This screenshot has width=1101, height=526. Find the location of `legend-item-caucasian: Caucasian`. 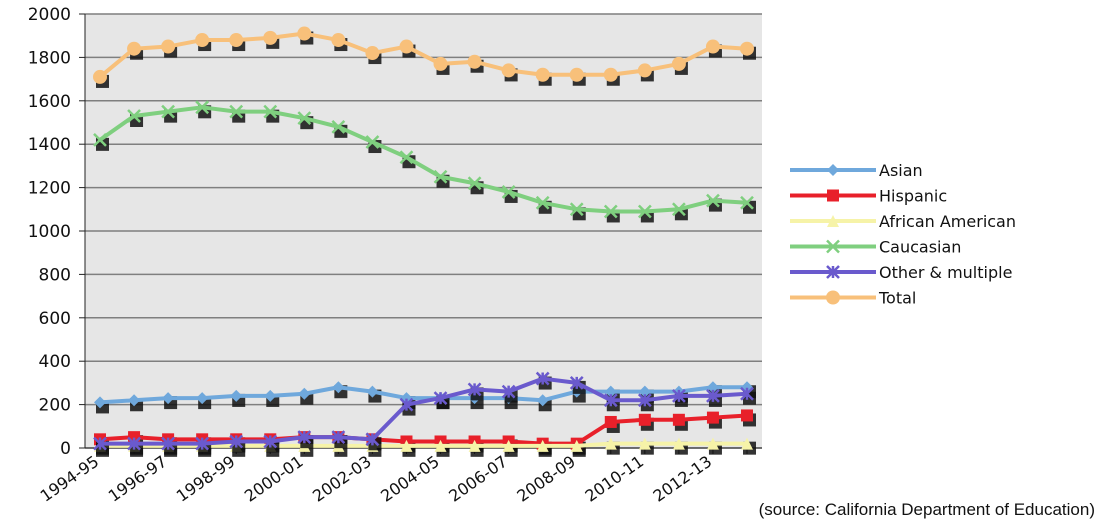

legend-item-caucasian: Caucasian is located at coordinates (875, 247).